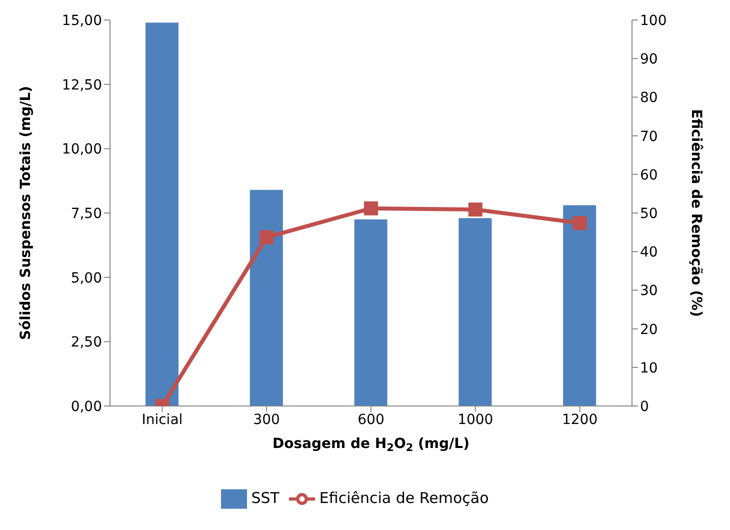 Image resolution: width=730 pixels, height=530 pixels. Describe the element at coordinates (649, 252) in the screenshot. I see `y2-tick-label: 40` at that location.